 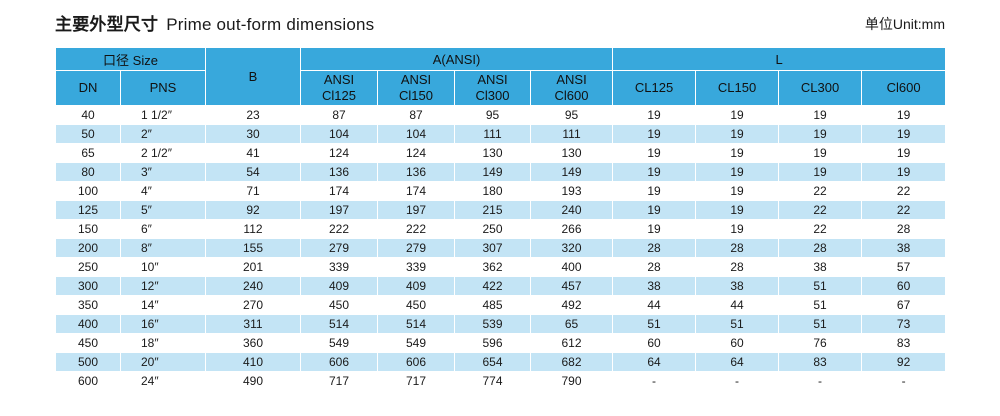 I want to click on cell: 80, so click(x=88, y=172).